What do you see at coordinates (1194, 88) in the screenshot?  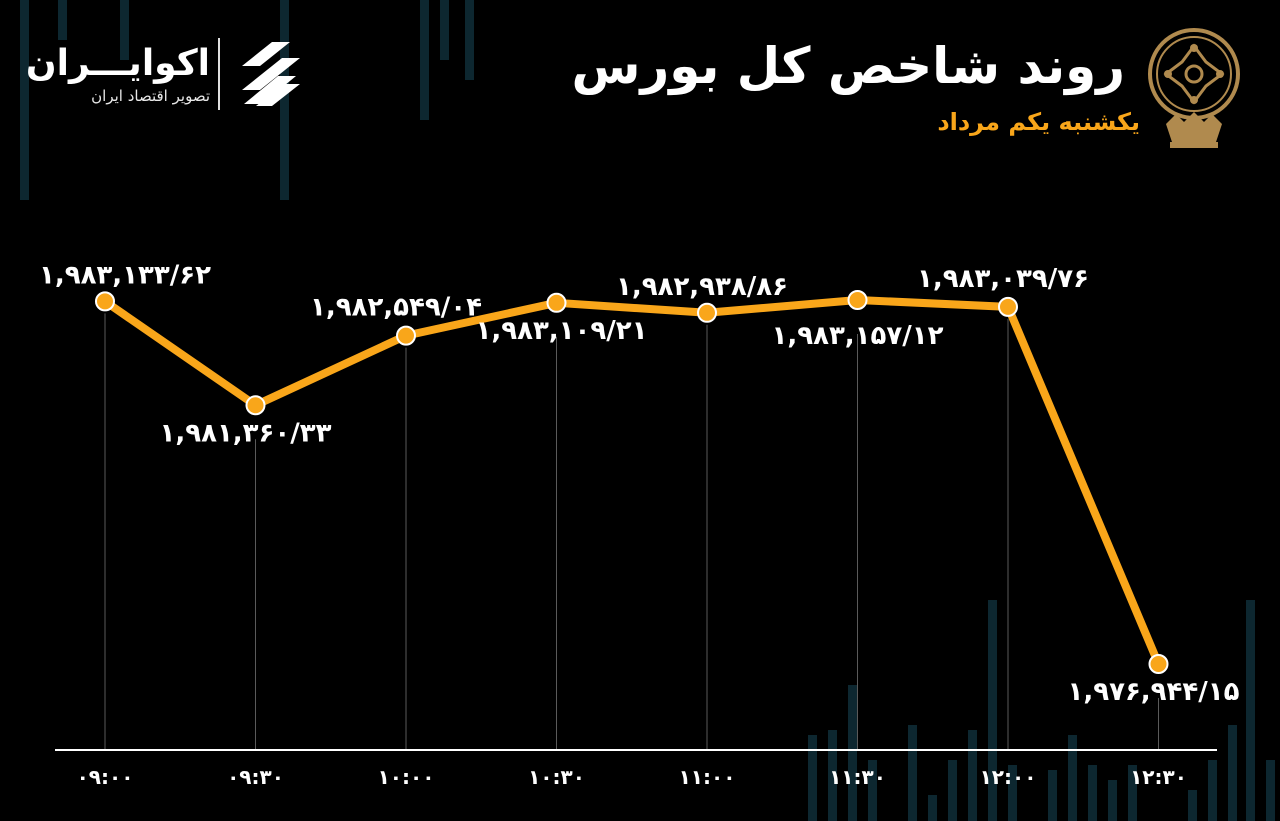 I see `stock-exchange-emblem-icon` at bounding box center [1194, 88].